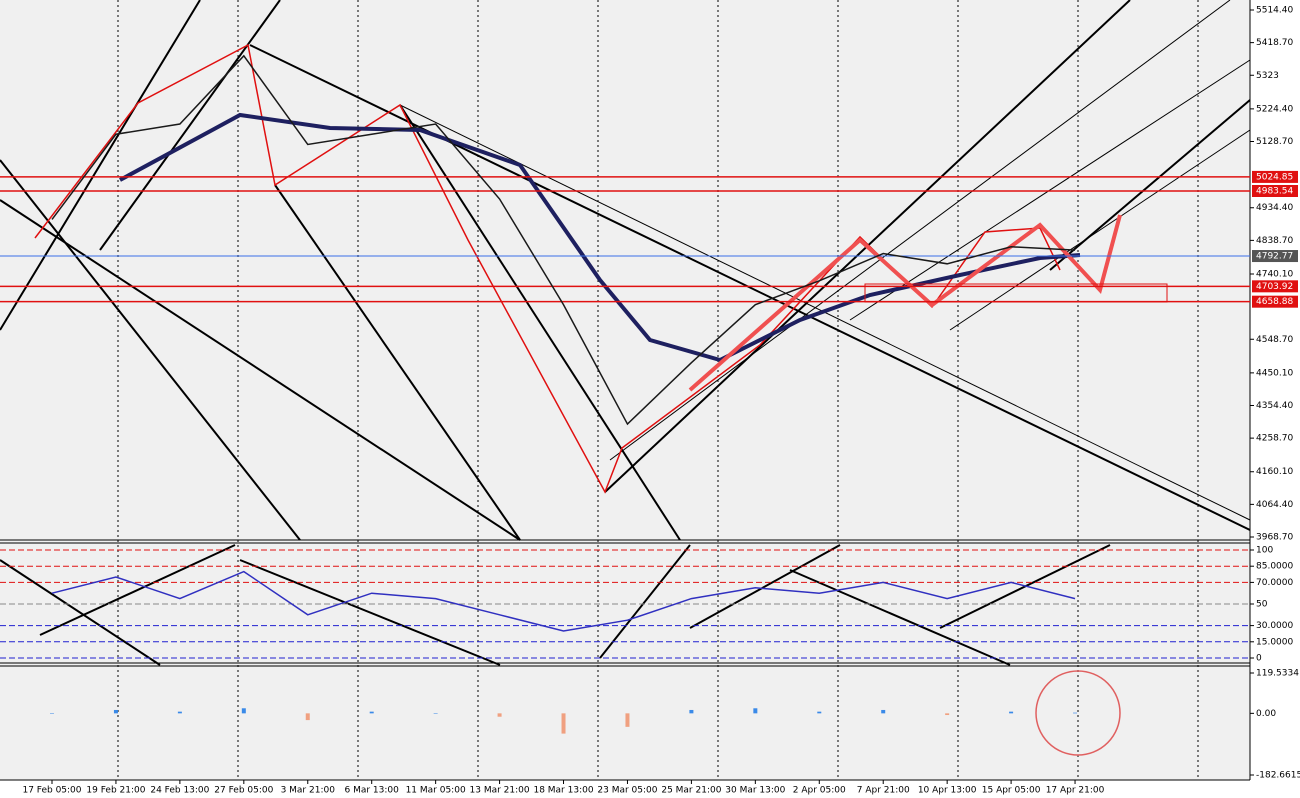 Image resolution: width=1300 pixels, height=798 pixels. What do you see at coordinates (1274, 340) in the screenshot?
I see `y-tick-label: 4548.70` at bounding box center [1274, 340].